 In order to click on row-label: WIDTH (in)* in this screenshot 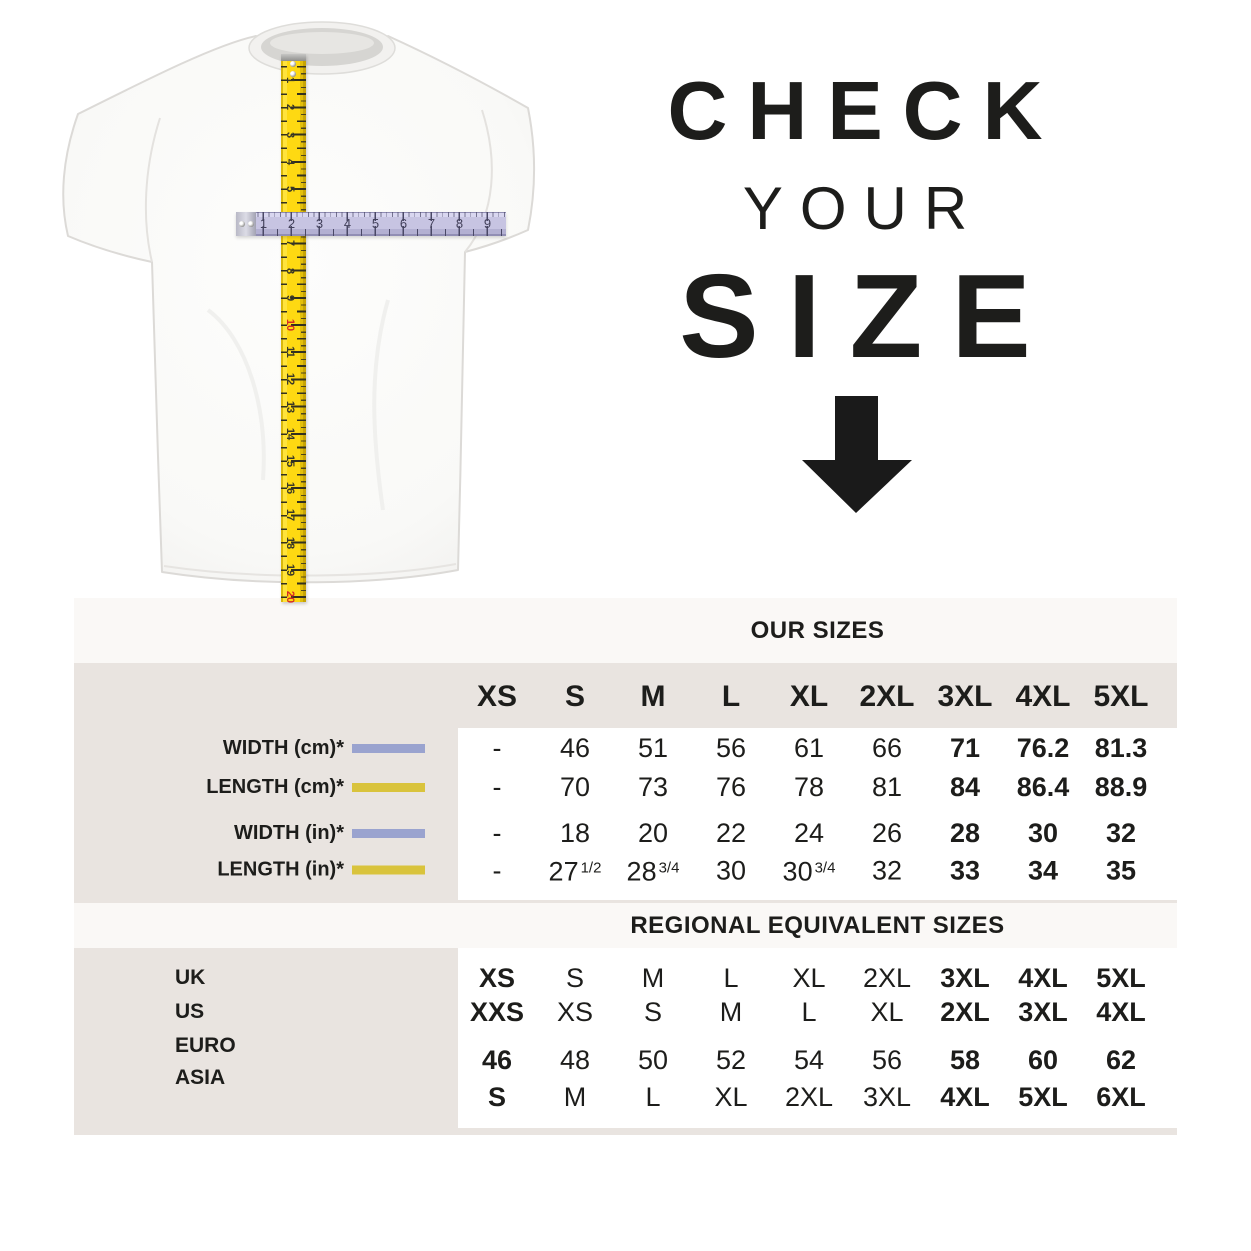, I will do `click(289, 832)`.